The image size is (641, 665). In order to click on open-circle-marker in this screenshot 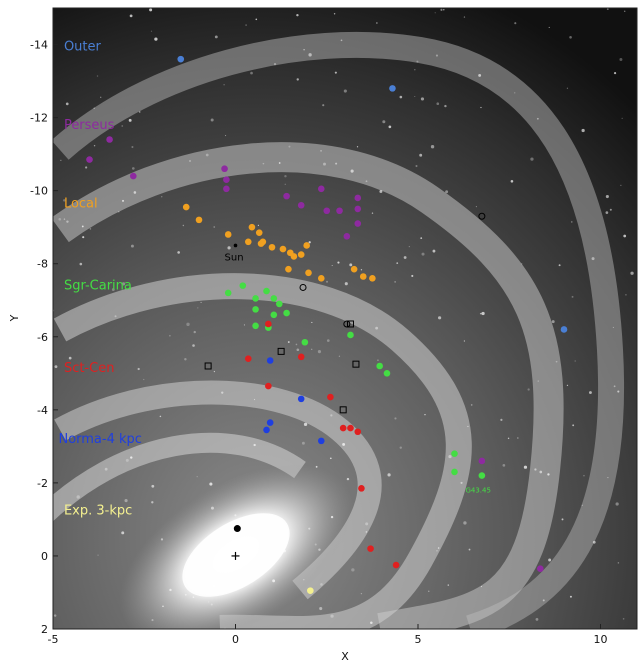, I will do `click(482, 216)`.